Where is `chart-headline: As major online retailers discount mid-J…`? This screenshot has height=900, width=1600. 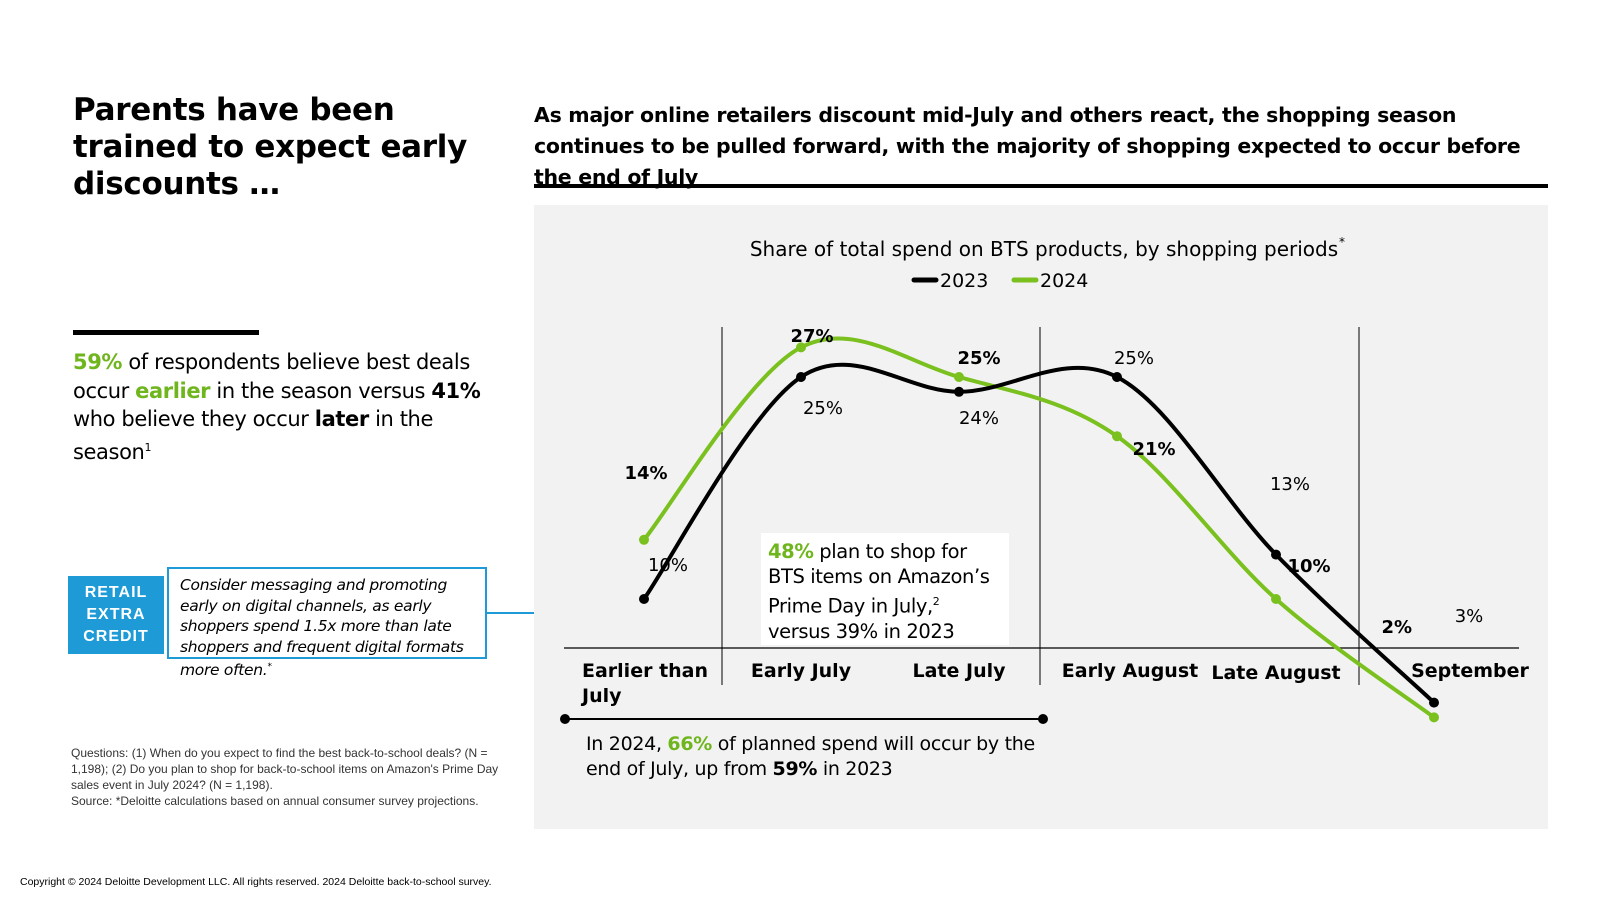 chart-headline: As major online retailers discount mid-J… is located at coordinates (1027, 146).